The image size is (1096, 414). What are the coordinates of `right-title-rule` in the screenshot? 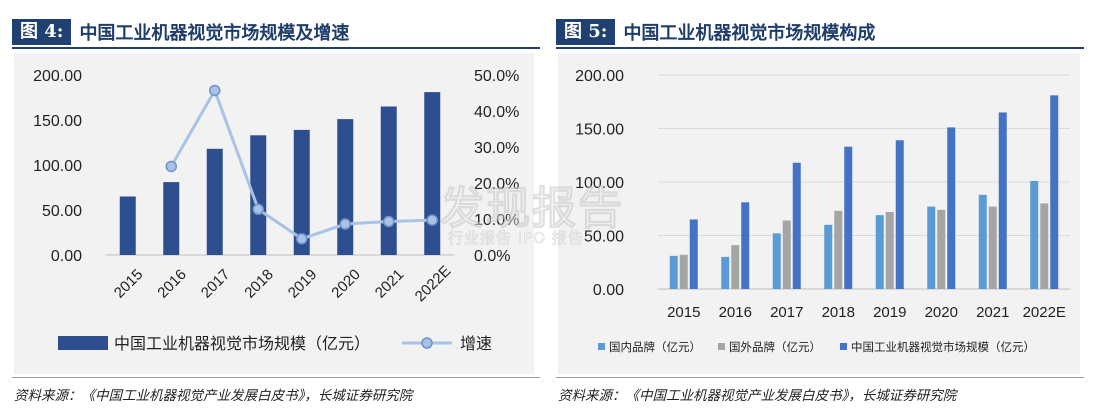 It's located at (820, 48).